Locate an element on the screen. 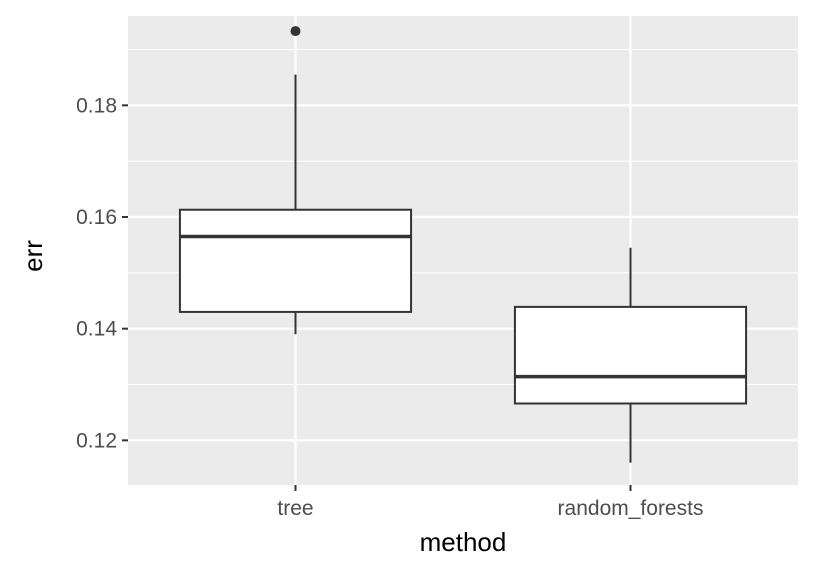 This screenshot has height=568, width=816. box-random_forests is located at coordinates (630, 355).